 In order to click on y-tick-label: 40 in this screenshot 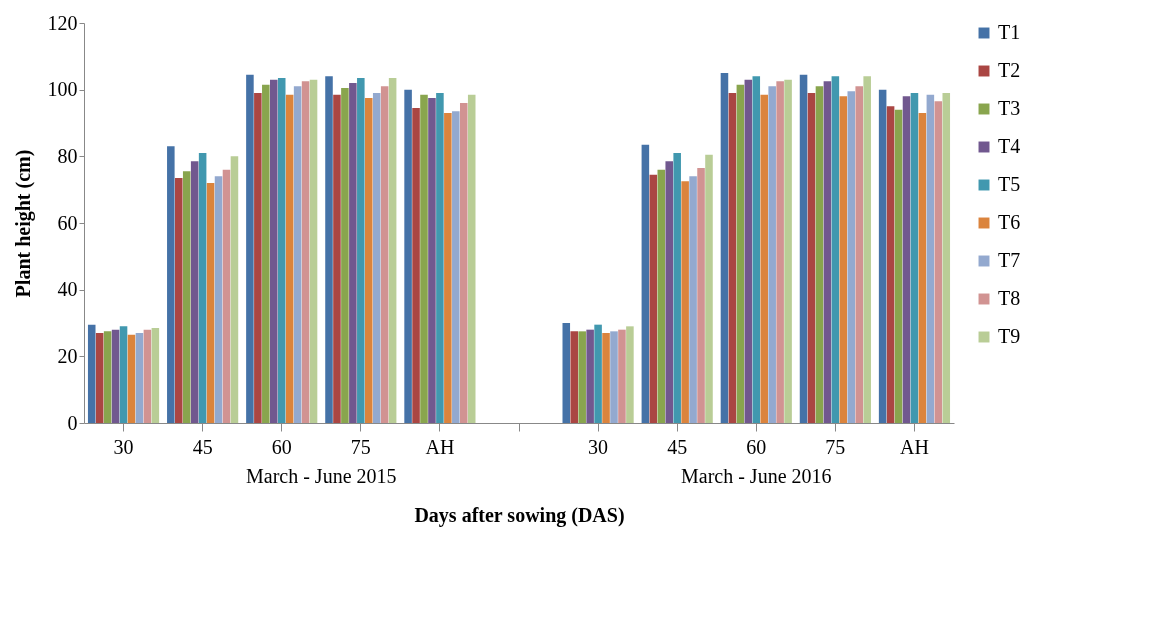, I will do `click(67, 289)`.